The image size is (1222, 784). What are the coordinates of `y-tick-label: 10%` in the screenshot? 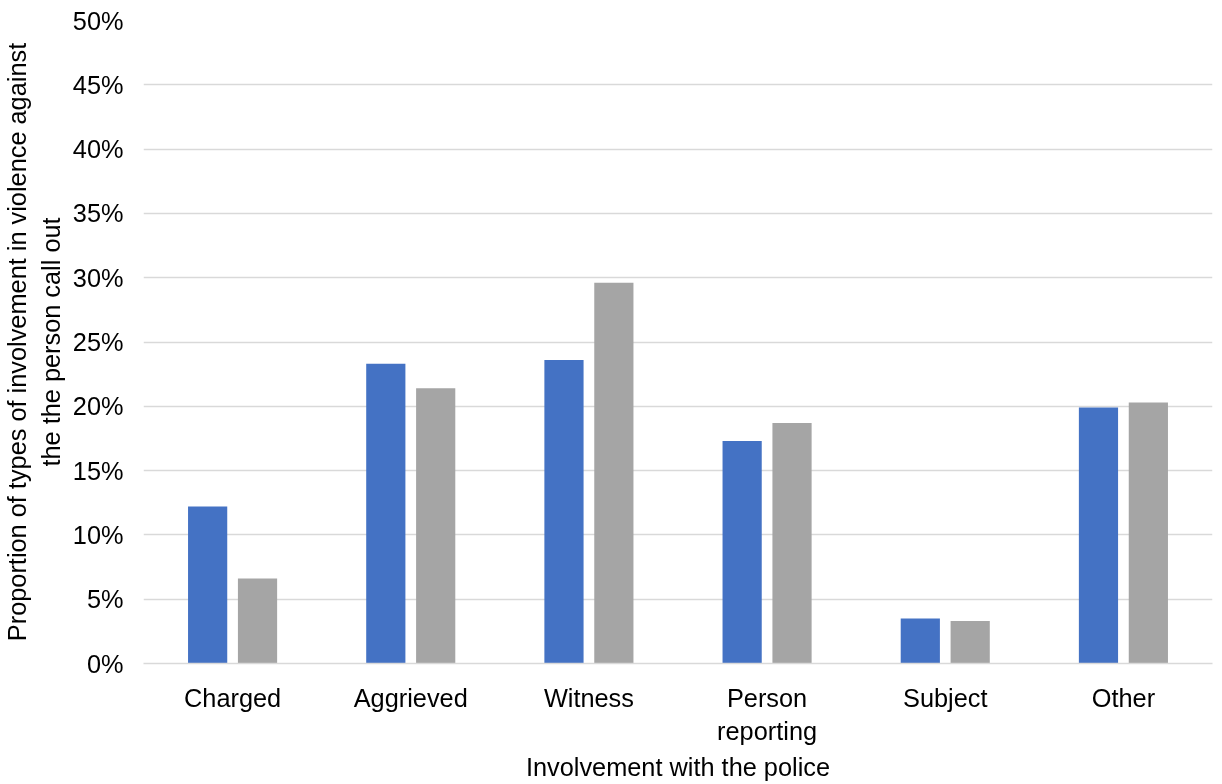 It's located at (98, 534).